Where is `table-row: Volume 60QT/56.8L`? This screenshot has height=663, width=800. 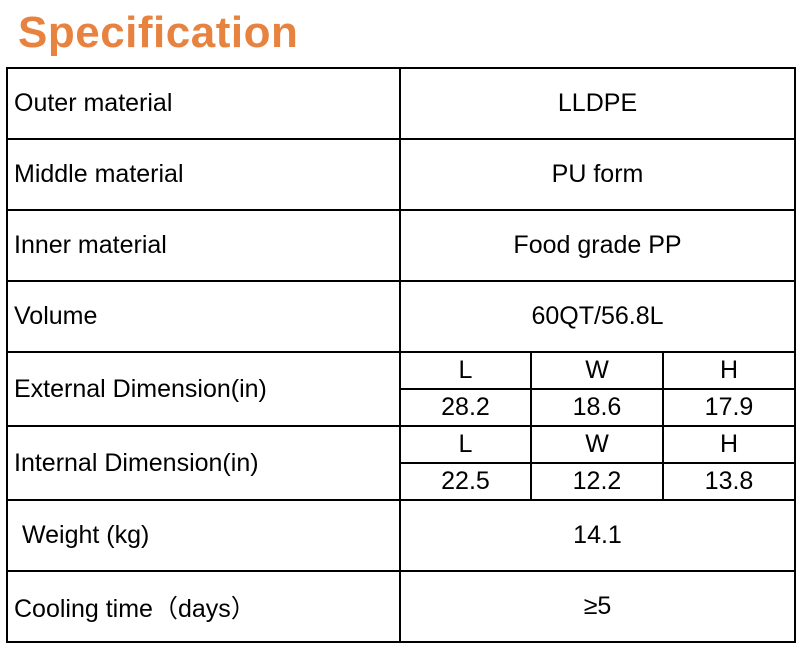 table-row: Volume 60QT/56.8L is located at coordinates (401, 316).